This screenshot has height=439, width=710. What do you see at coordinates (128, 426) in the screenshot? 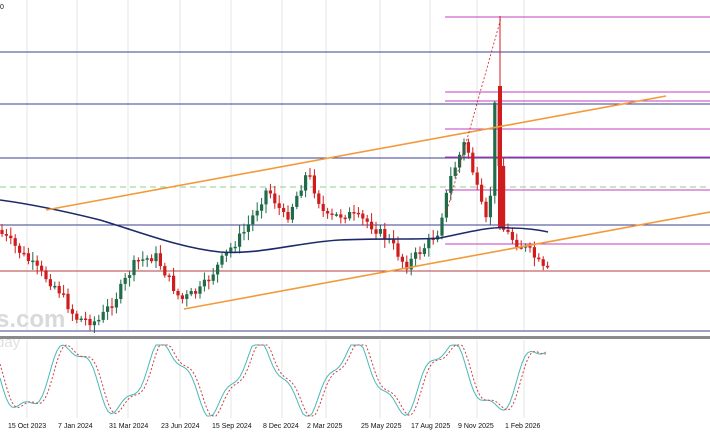
I see `x-axis-tick-label: 31 Mar 2024` at bounding box center [128, 426].